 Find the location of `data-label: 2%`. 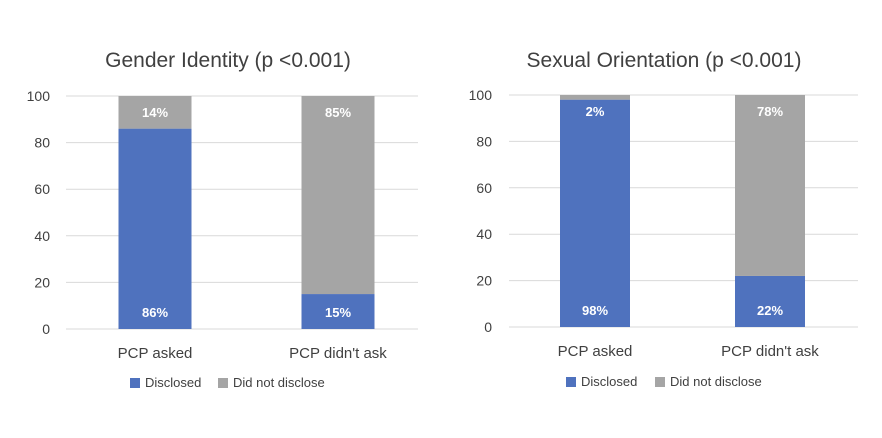

data-label: 2% is located at coordinates (595, 111).